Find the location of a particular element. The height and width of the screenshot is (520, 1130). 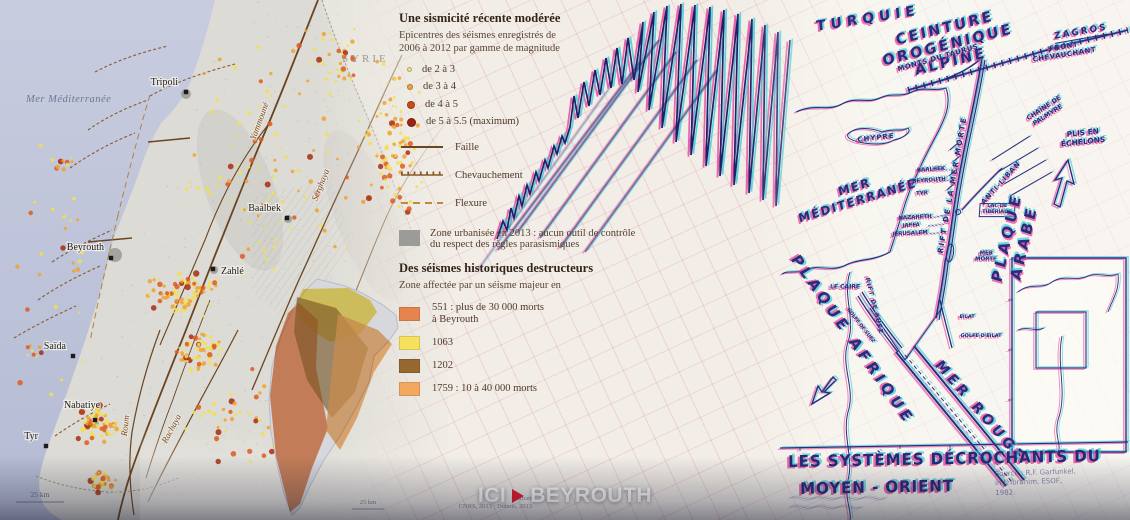

fault-type-label: Flexure is located at coordinates (471, 203).